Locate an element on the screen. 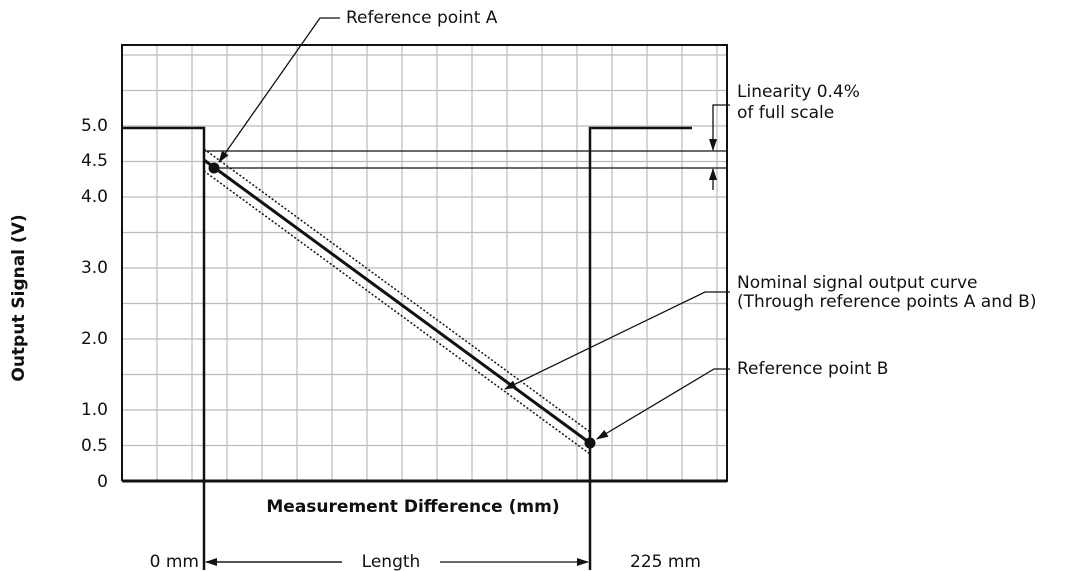 Image resolution: width=1092 pixels, height=571 pixels. label-linearity: Linearity 0.4% is located at coordinates (798, 92).